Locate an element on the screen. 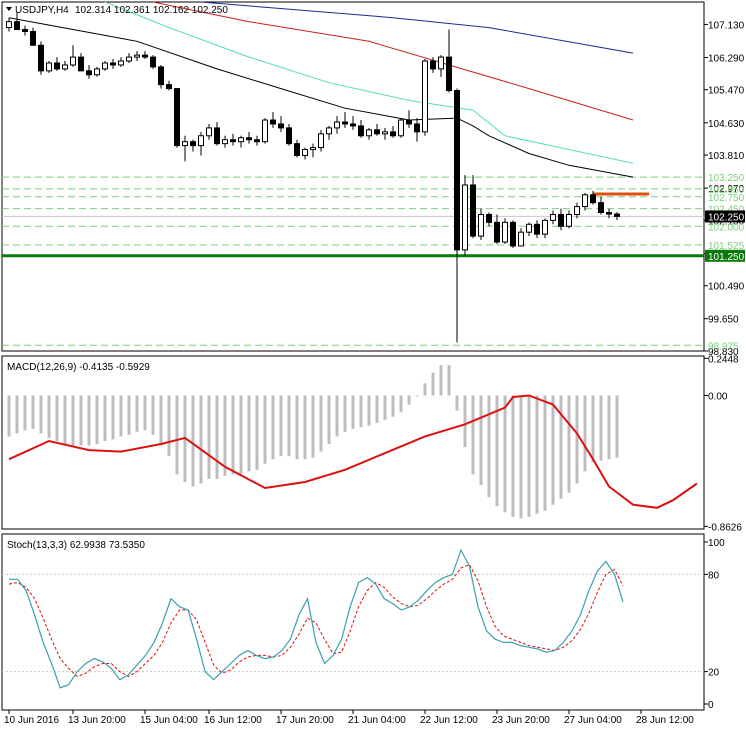 This screenshot has height=731, width=746. macd-tick-label: -0.8626 is located at coordinates (725, 527).